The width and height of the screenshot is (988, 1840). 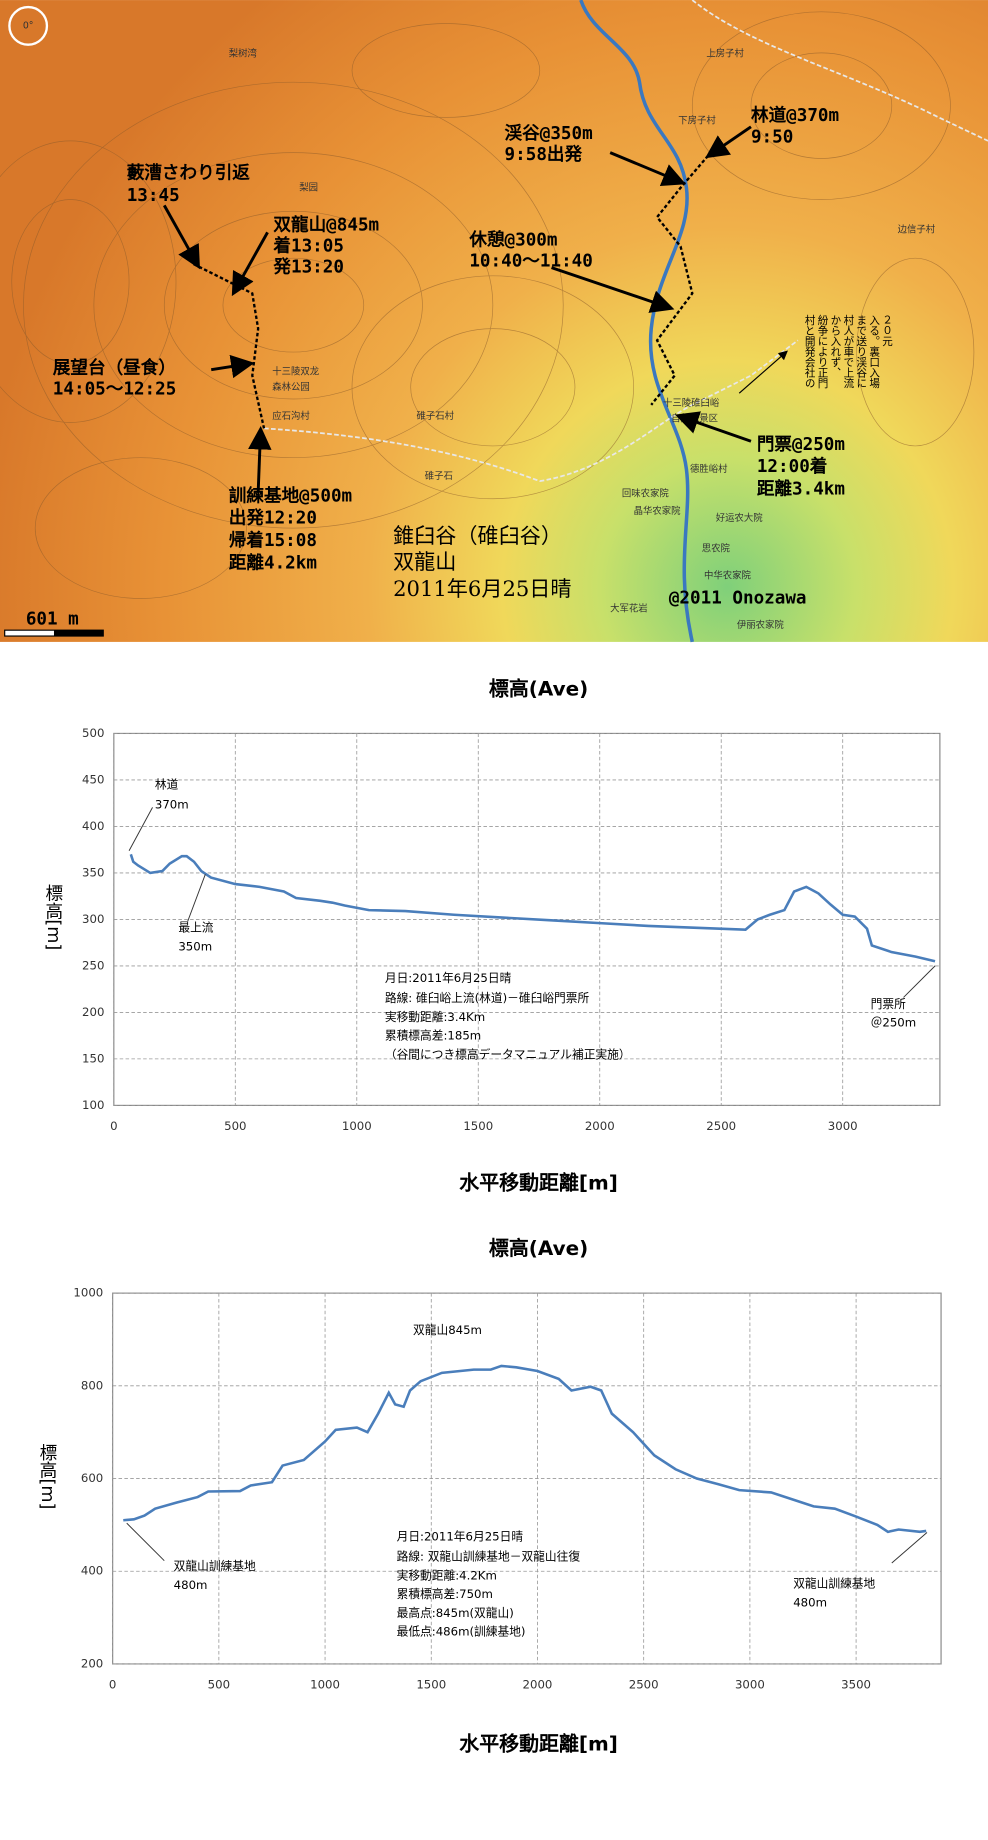 I want to click on compass, so click(x=28, y=25).